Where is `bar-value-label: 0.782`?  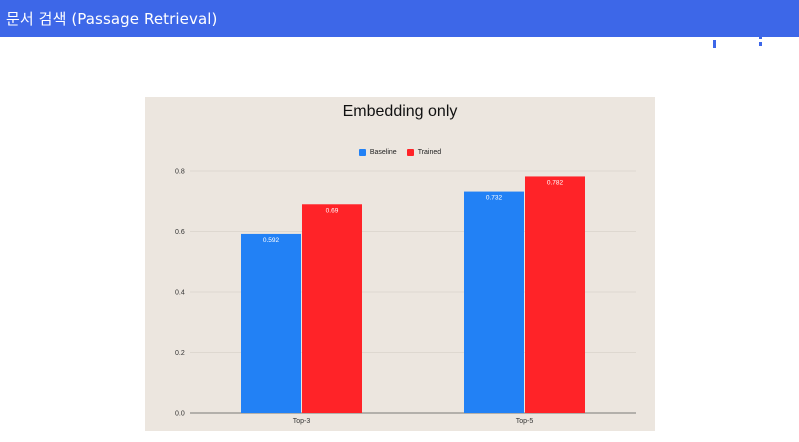 bar-value-label: 0.782 is located at coordinates (555, 182).